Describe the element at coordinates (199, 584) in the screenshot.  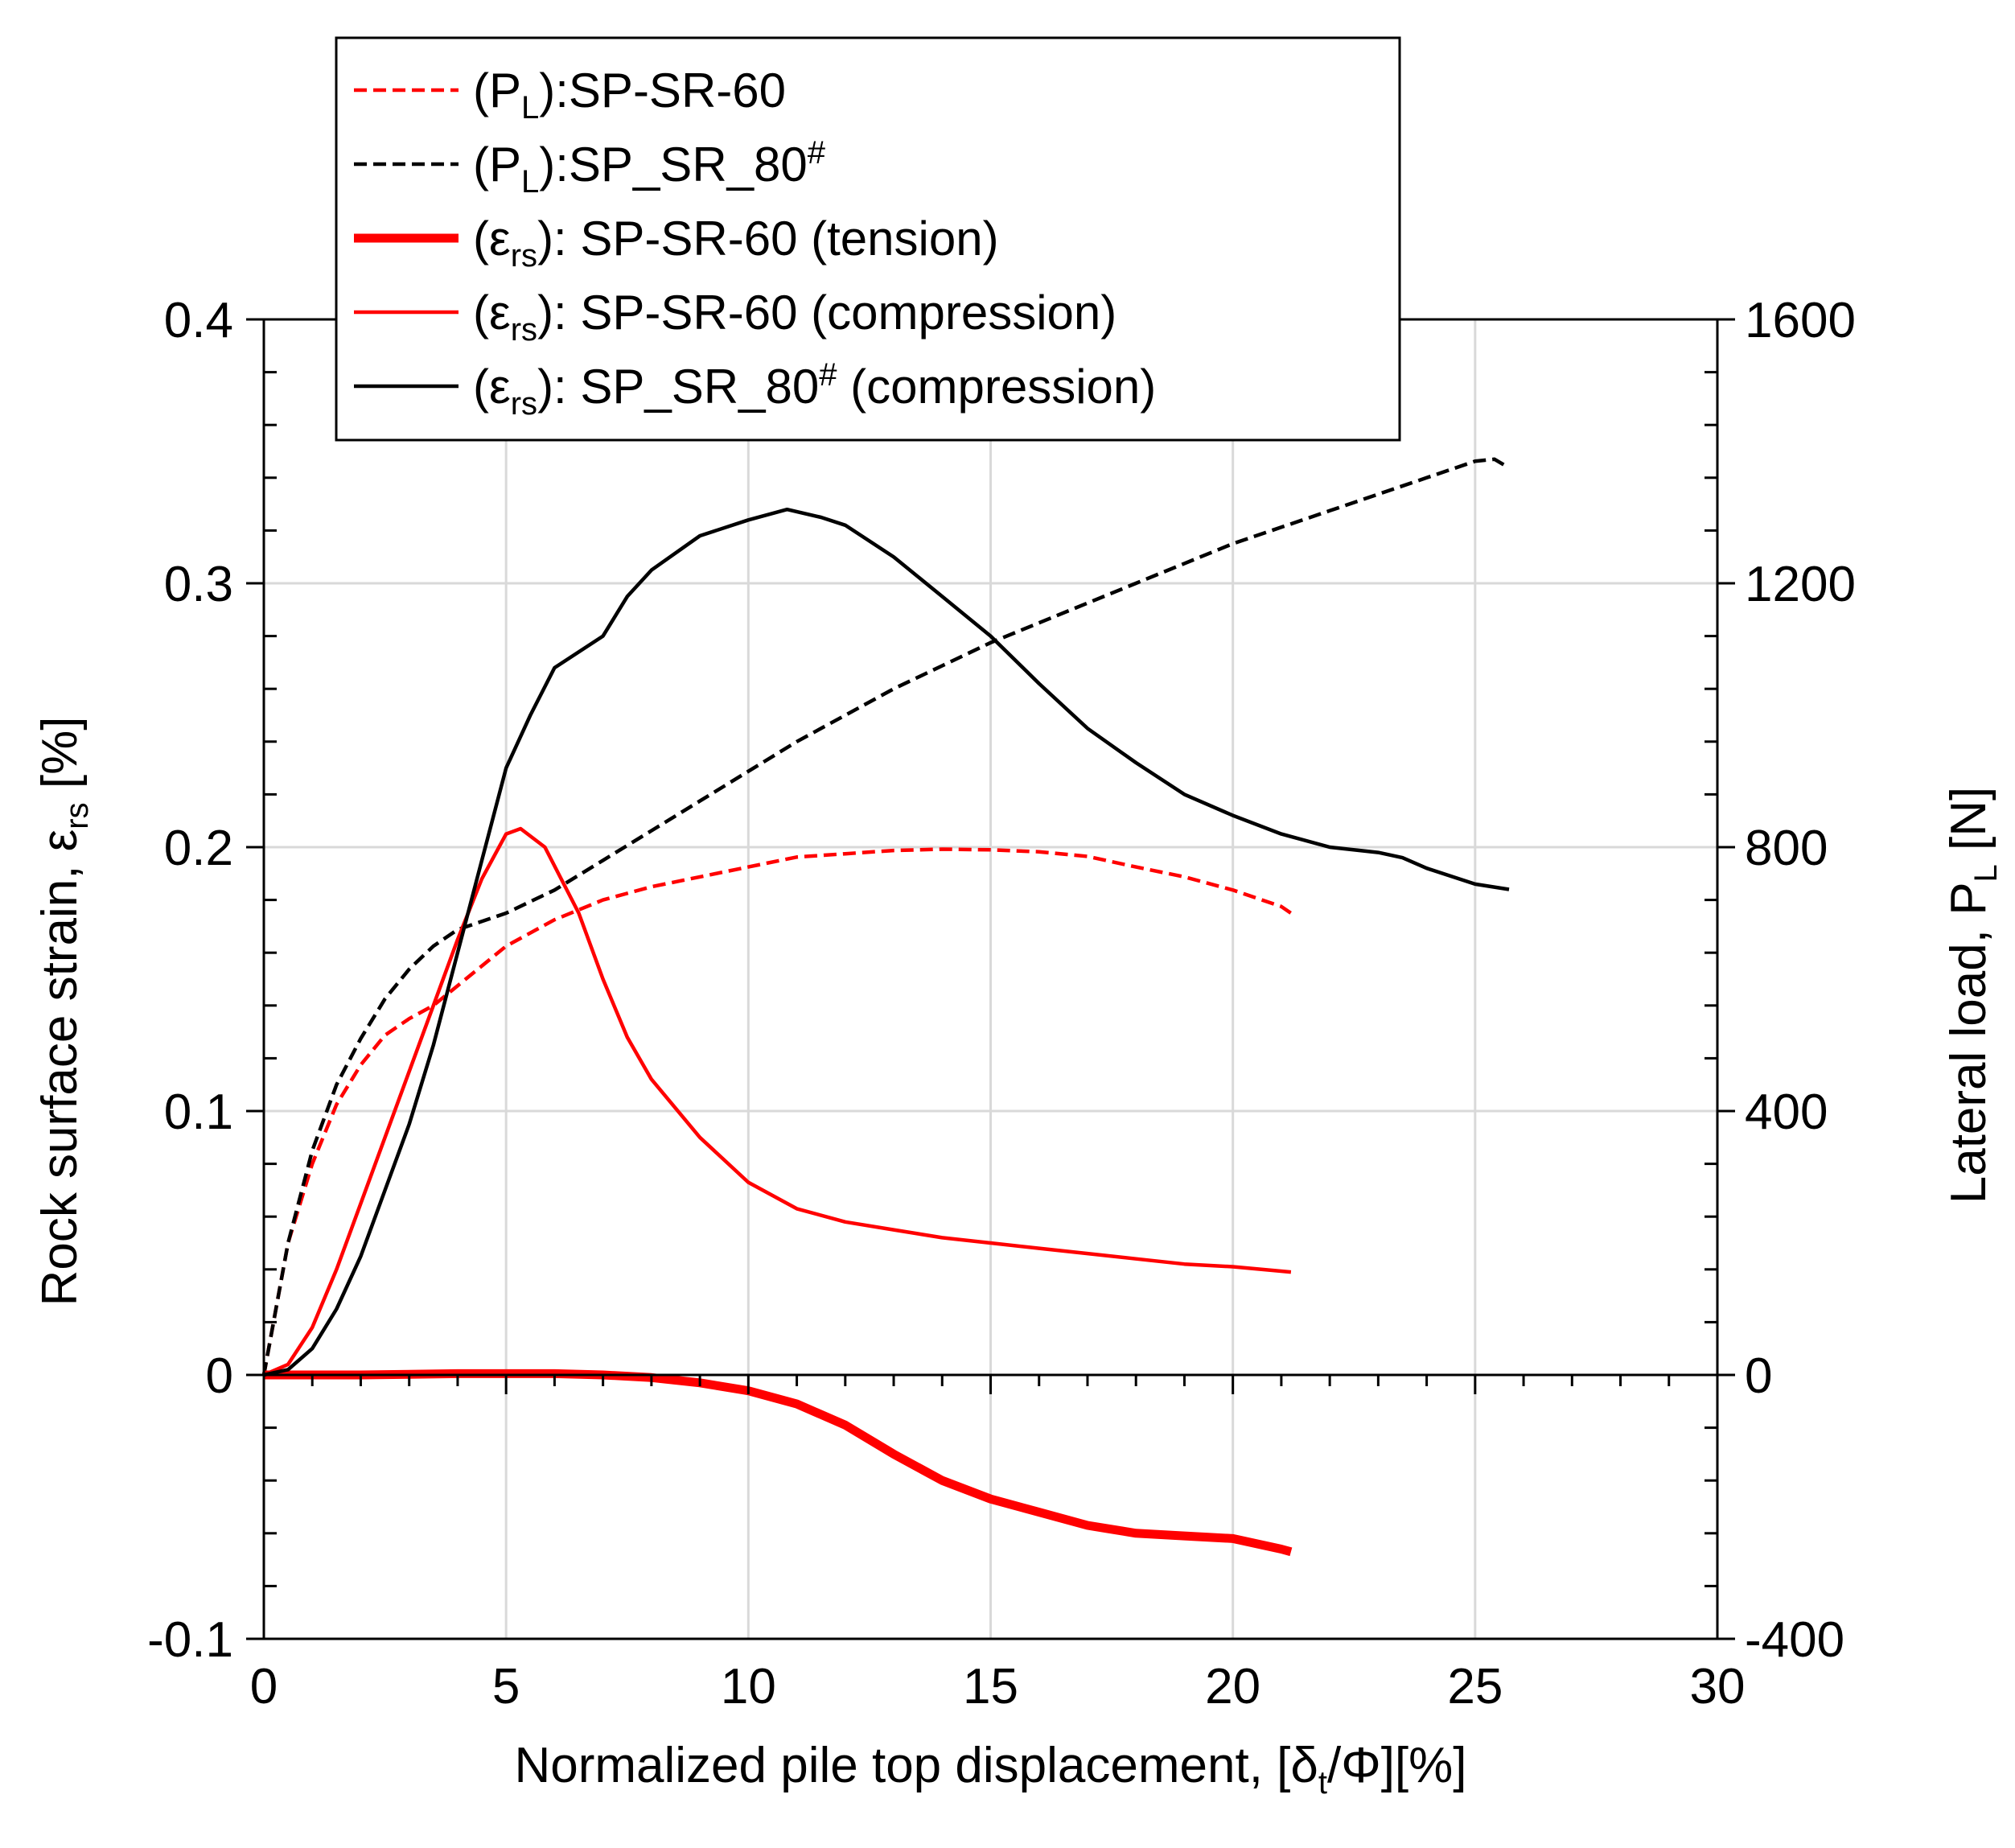
I see `y-left-tick-label: 0.3` at that location.